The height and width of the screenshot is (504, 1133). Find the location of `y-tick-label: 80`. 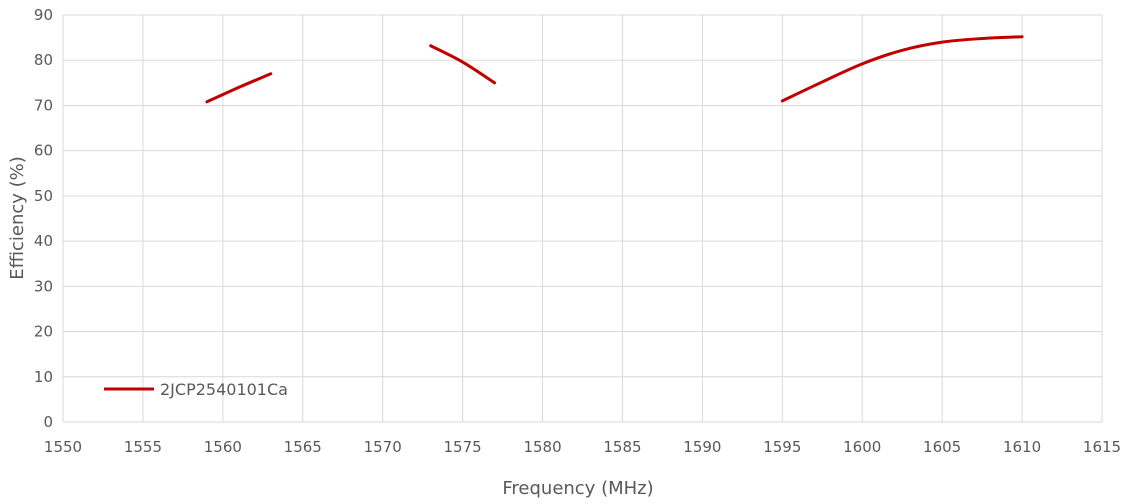

y-tick-label: 80 is located at coordinates (43, 60).